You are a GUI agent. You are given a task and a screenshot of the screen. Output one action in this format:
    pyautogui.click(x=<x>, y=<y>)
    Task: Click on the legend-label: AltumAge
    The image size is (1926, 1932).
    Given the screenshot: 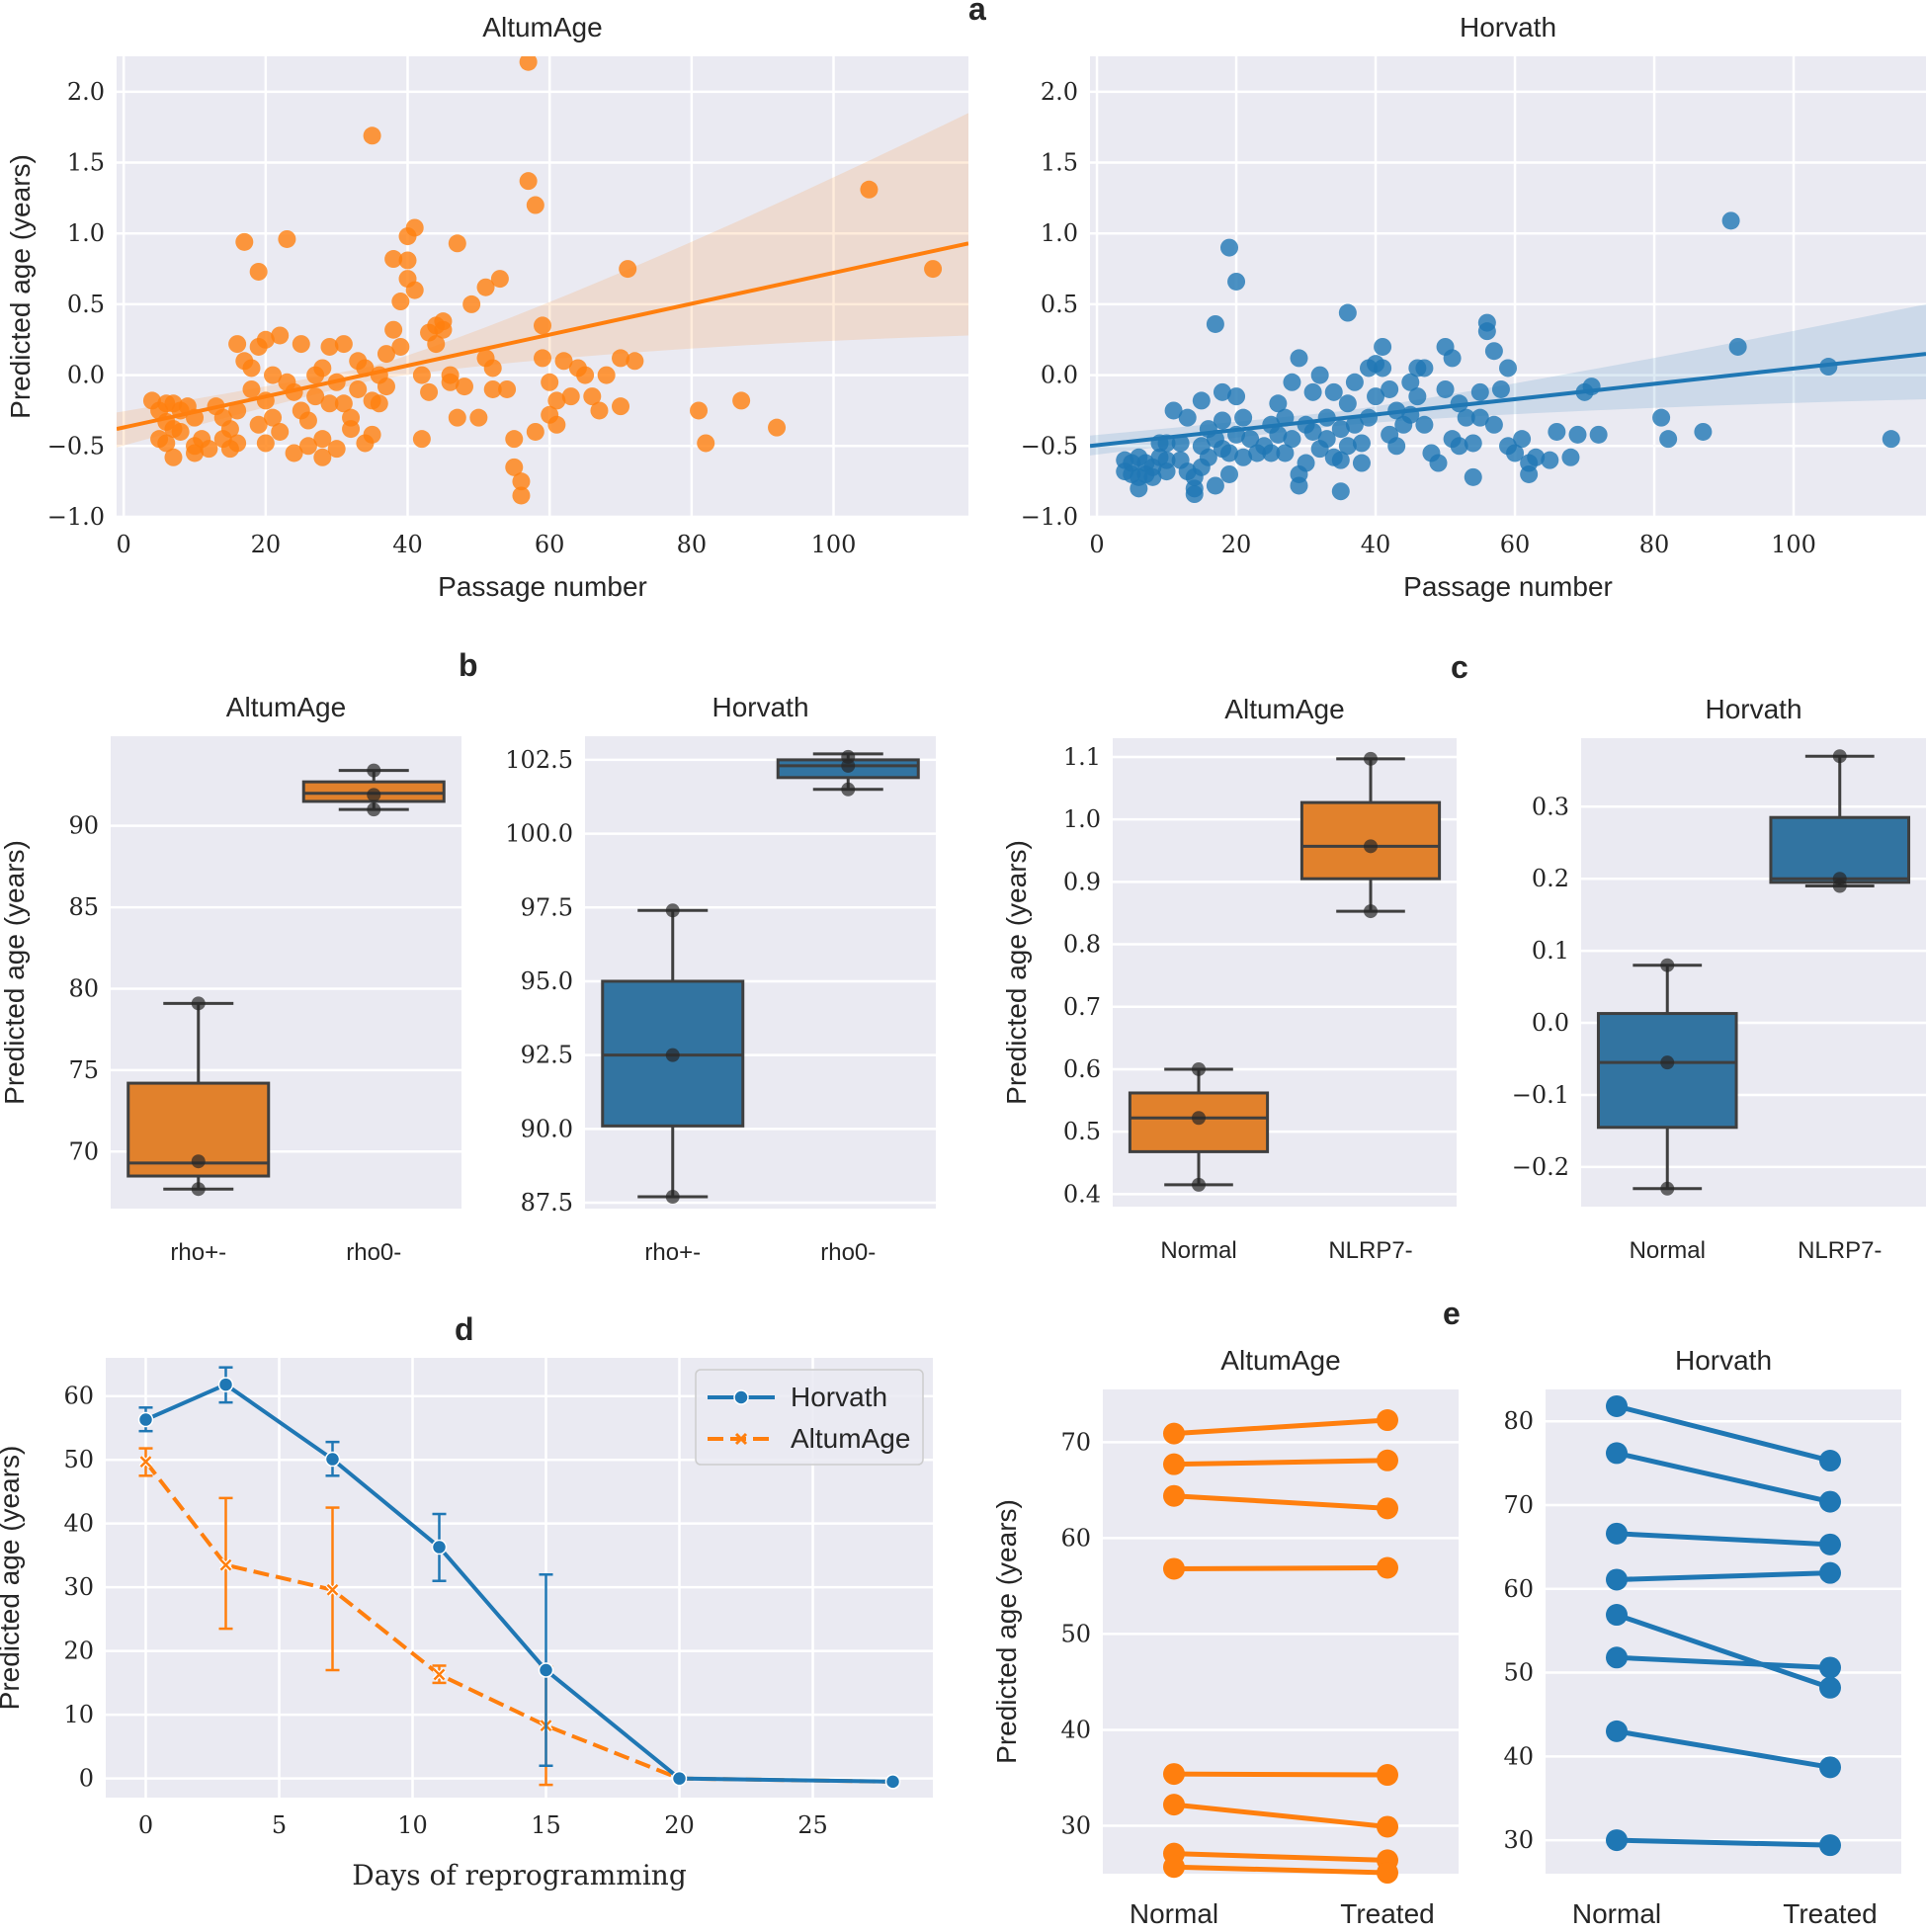 What is the action you would take?
    pyautogui.click(x=850, y=1438)
    